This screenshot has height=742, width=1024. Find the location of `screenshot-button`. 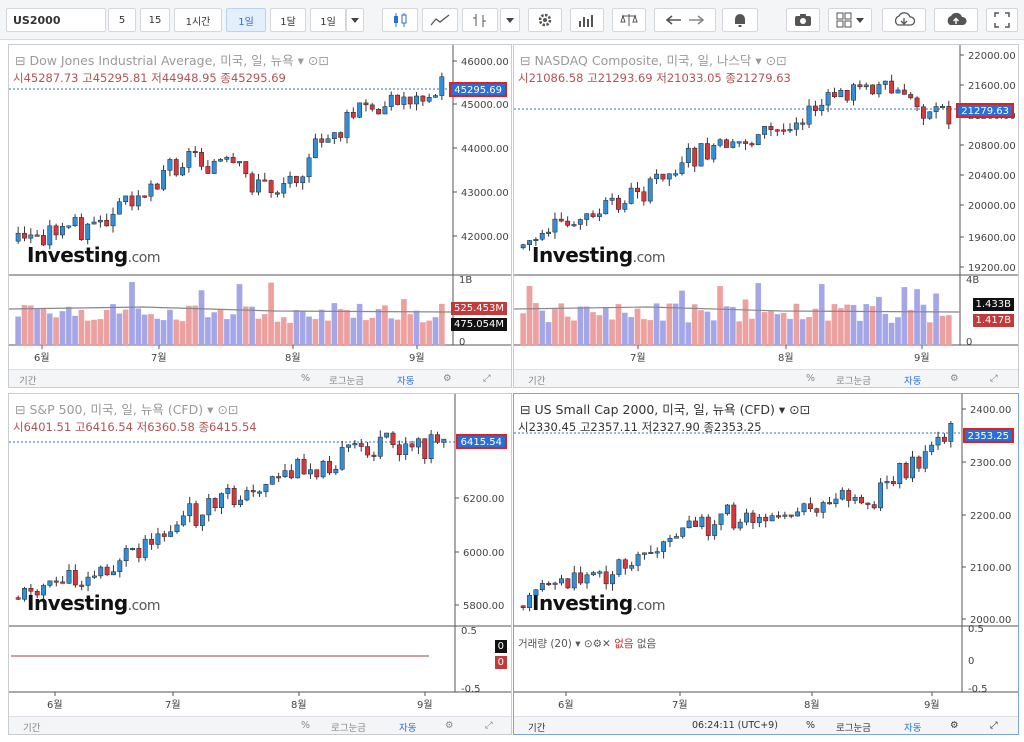

screenshot-button is located at coordinates (803, 20).